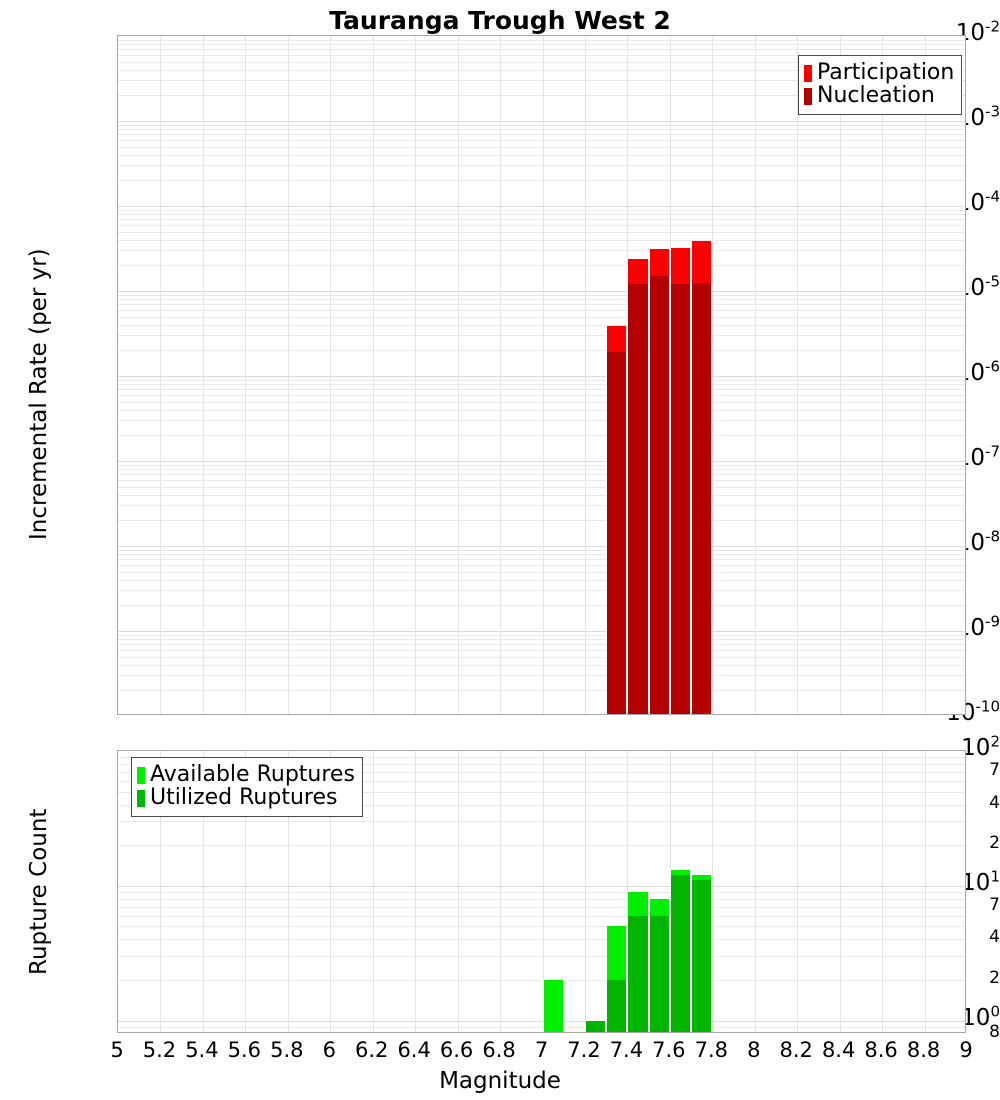 This screenshot has height=1100, width=1000. I want to click on x-axis-tick: 6.8, so click(499, 1050).